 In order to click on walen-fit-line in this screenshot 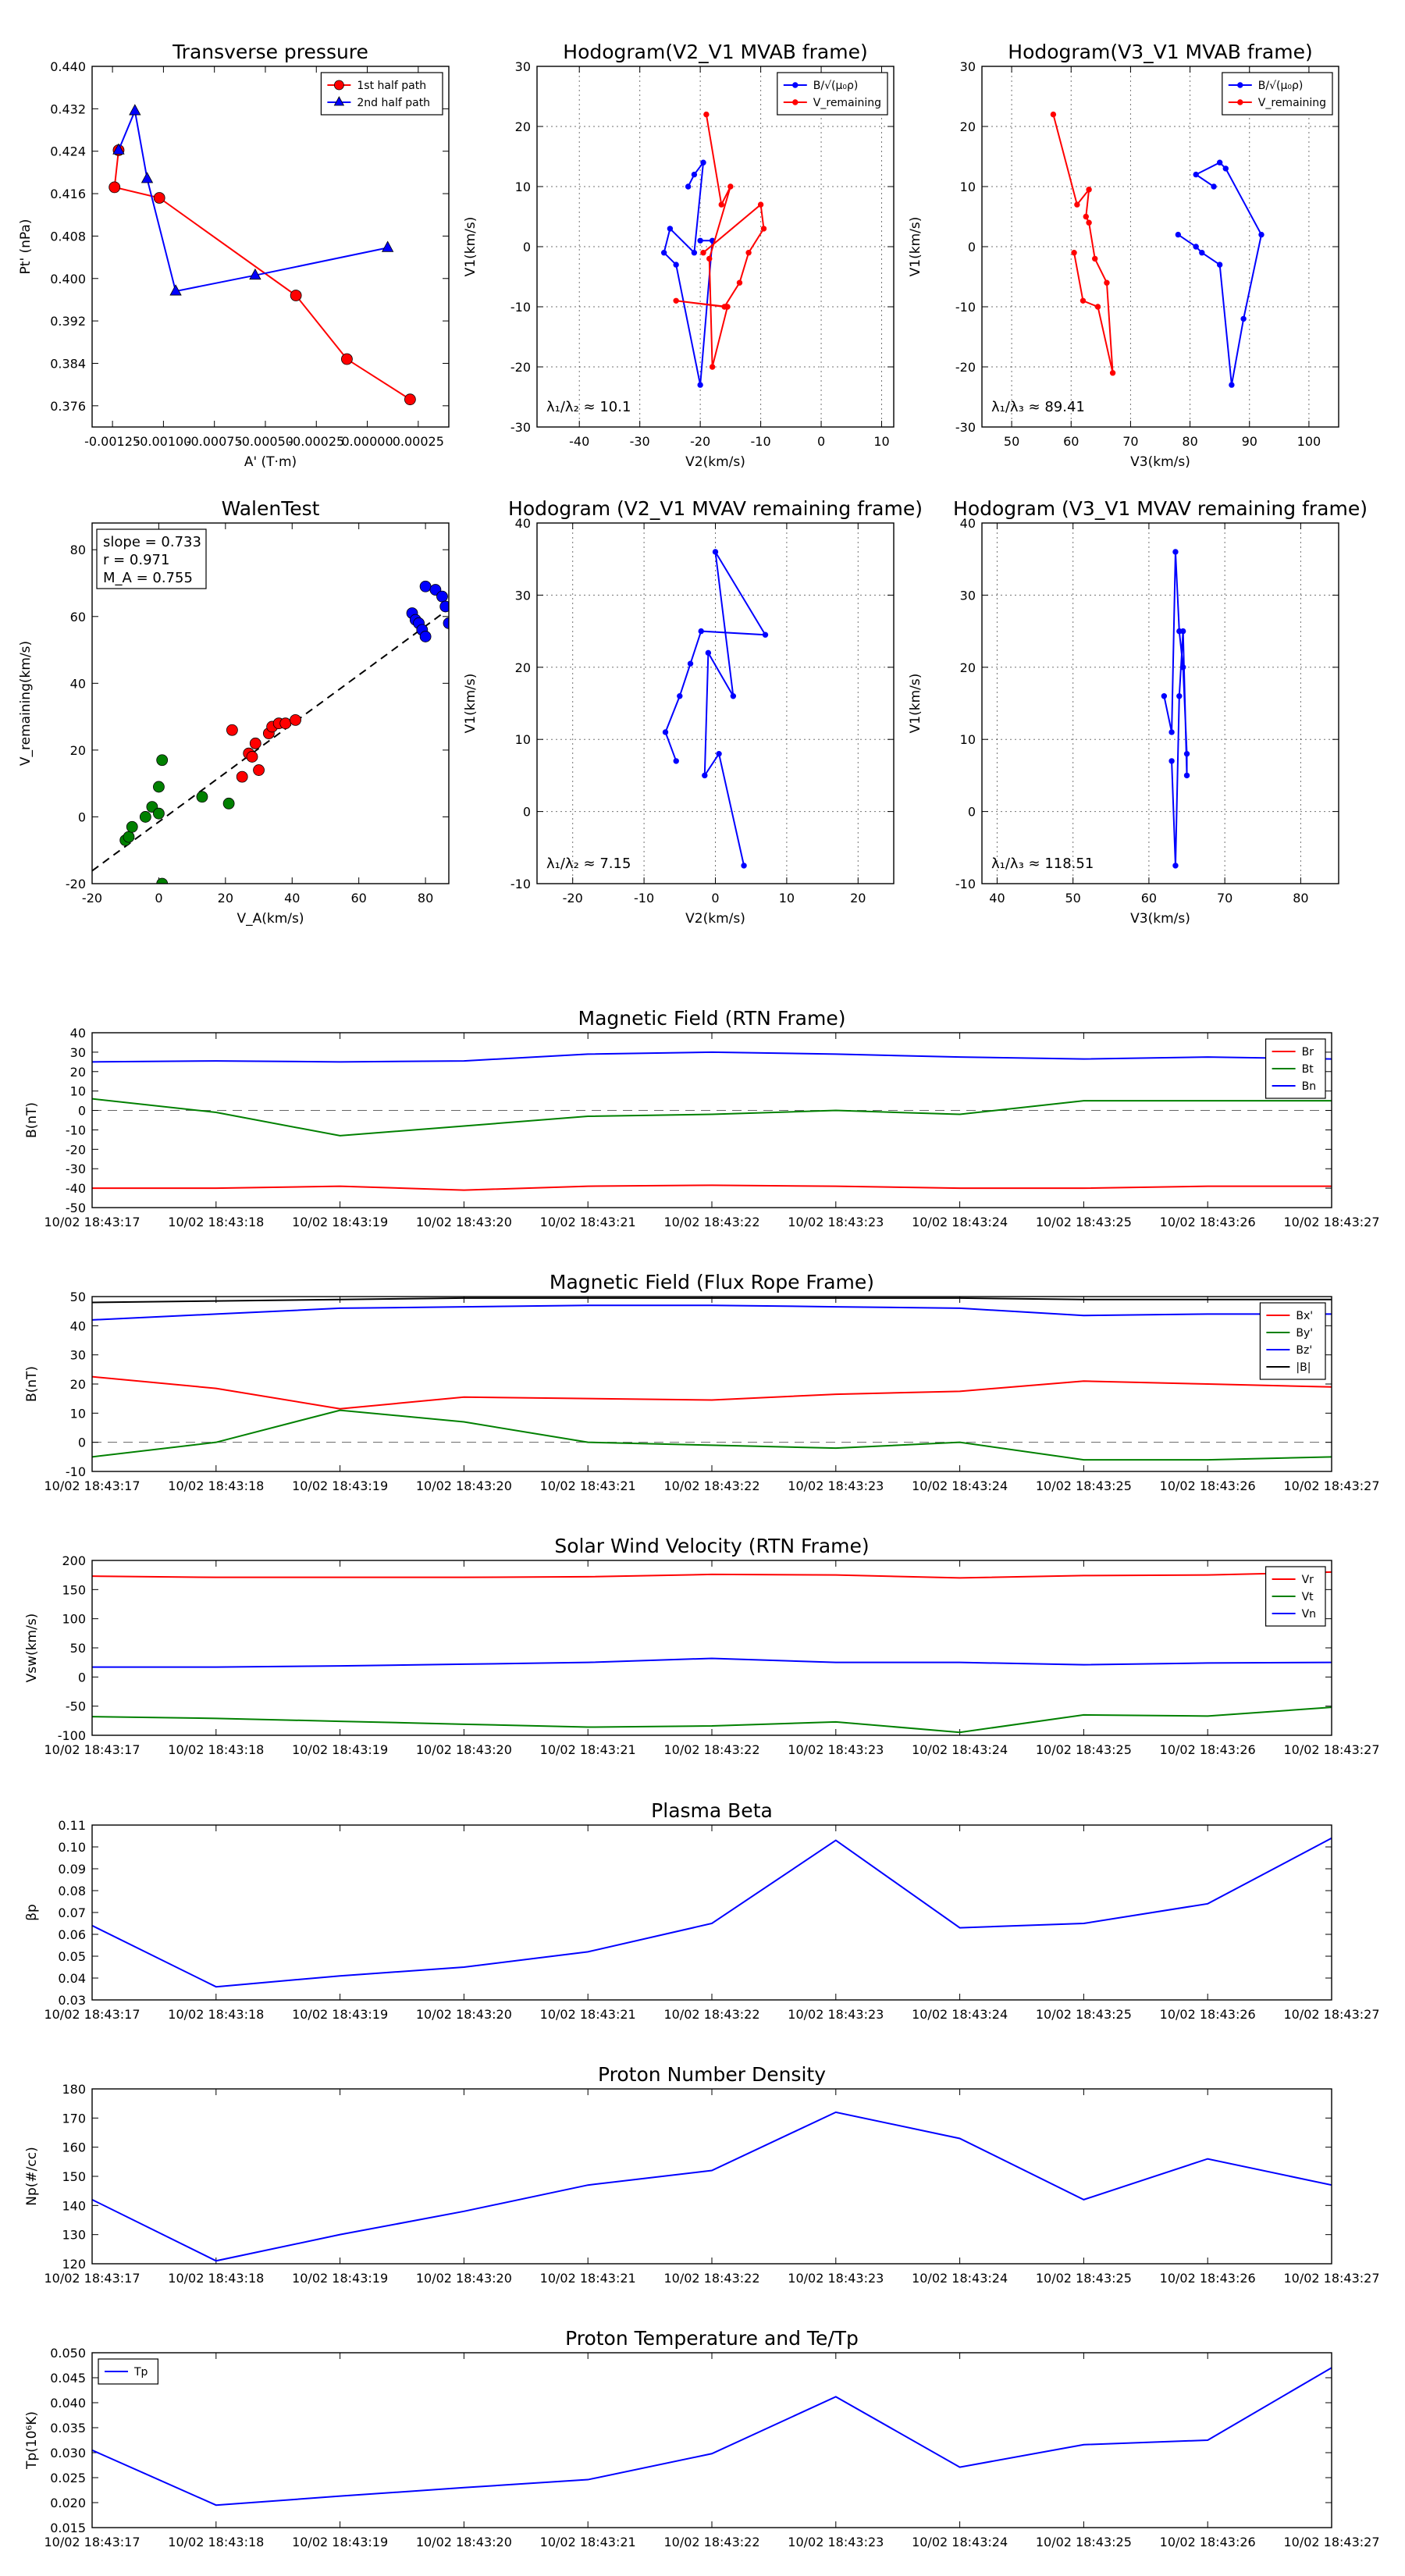, I will do `click(270, 740)`.